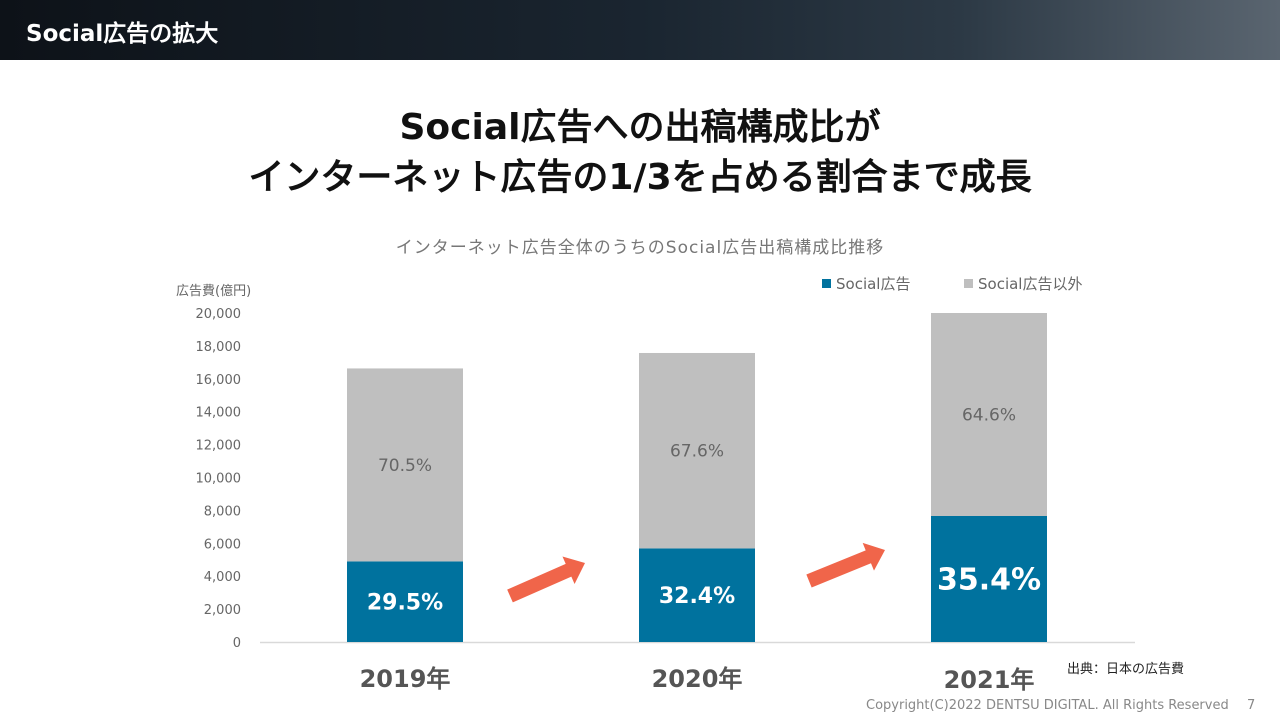  Describe the element at coordinates (640, 30) in the screenshot. I see `header-banner: Social広告の拡大` at that location.